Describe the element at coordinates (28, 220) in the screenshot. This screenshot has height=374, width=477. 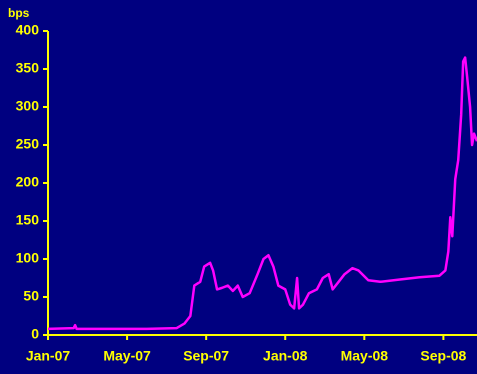
I see `y-tick-label: 150` at that location.